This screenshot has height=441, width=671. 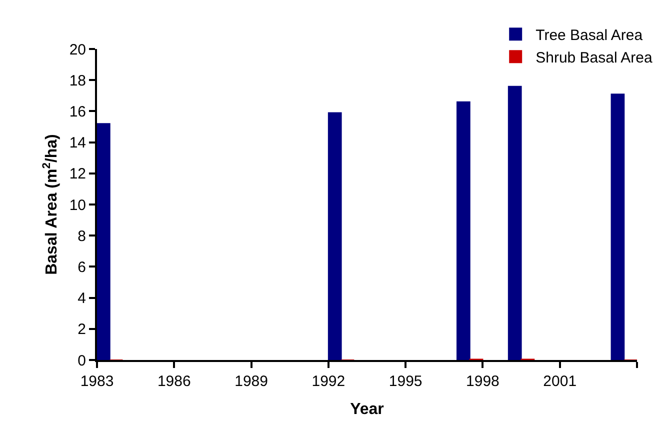 I want to click on x-tick-label: 1983, so click(x=97, y=381).